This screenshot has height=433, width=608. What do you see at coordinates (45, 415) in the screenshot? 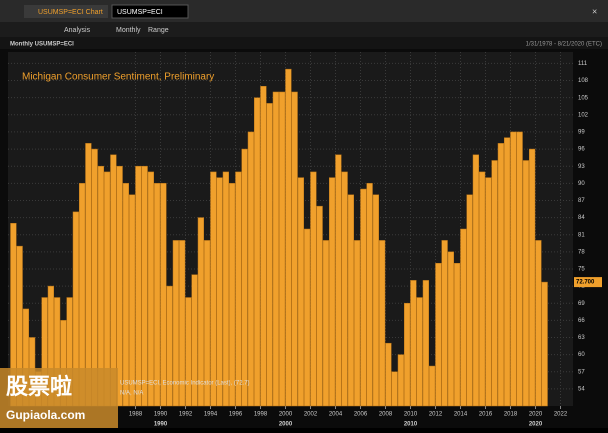
I see `watermark: Gupiaola.com` at bounding box center [45, 415].